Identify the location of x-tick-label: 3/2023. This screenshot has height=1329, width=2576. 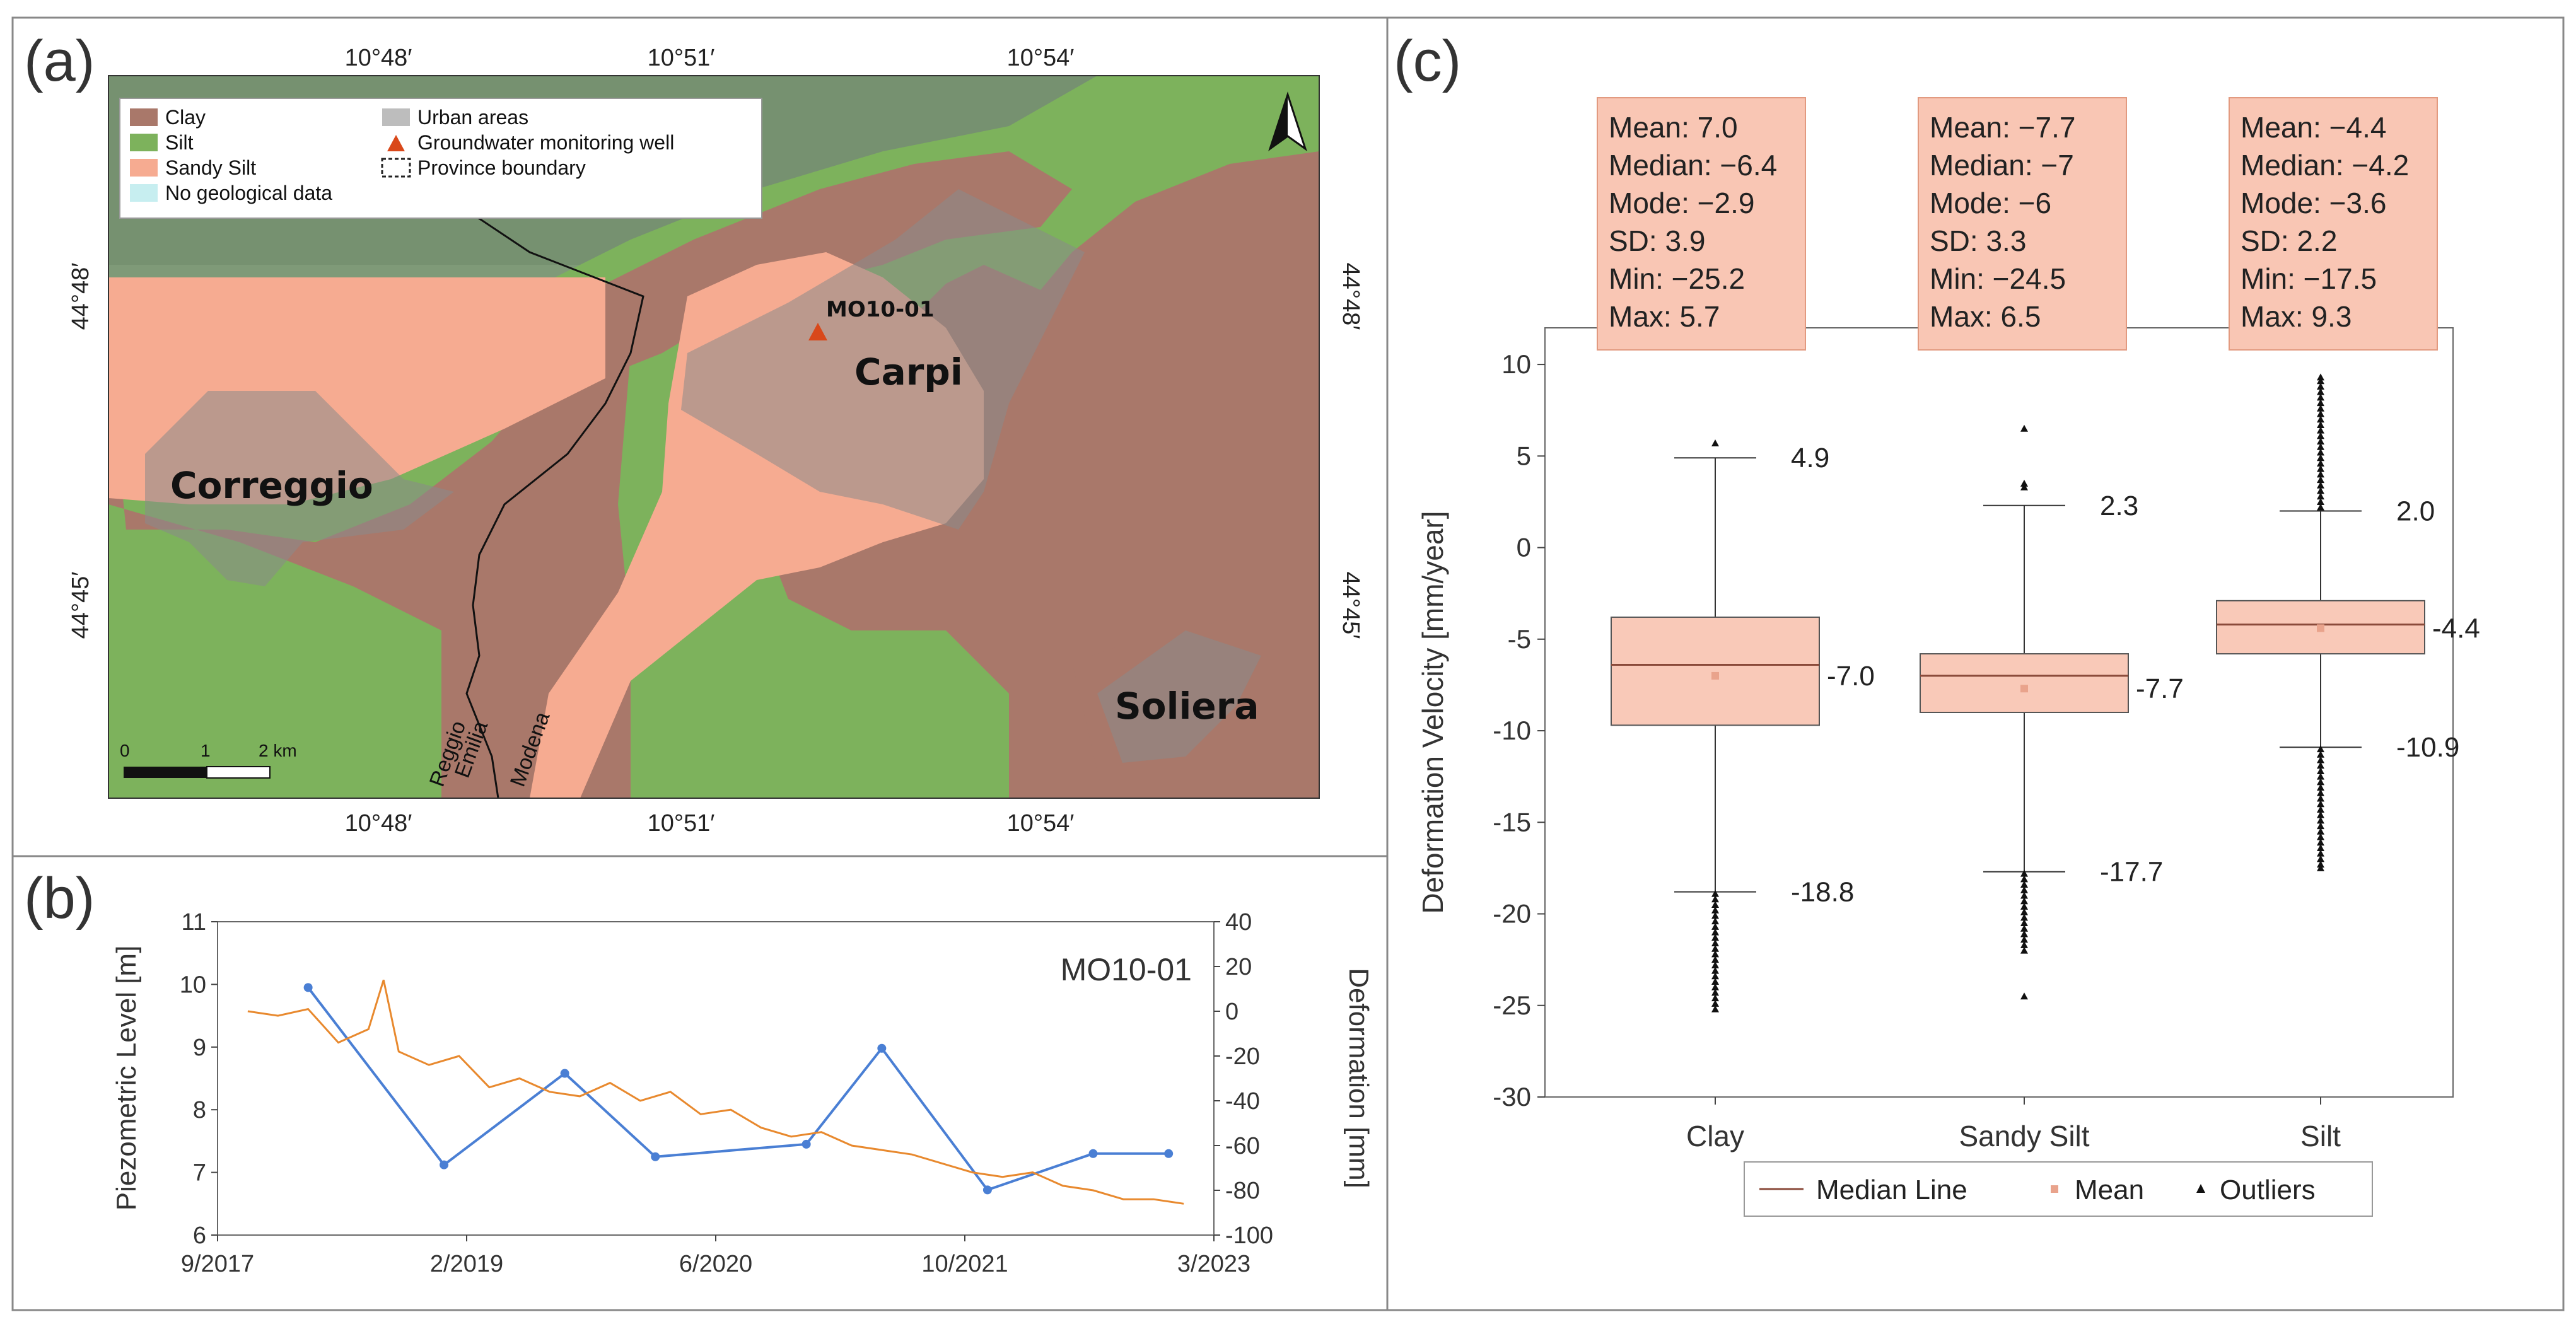
(1214, 1264).